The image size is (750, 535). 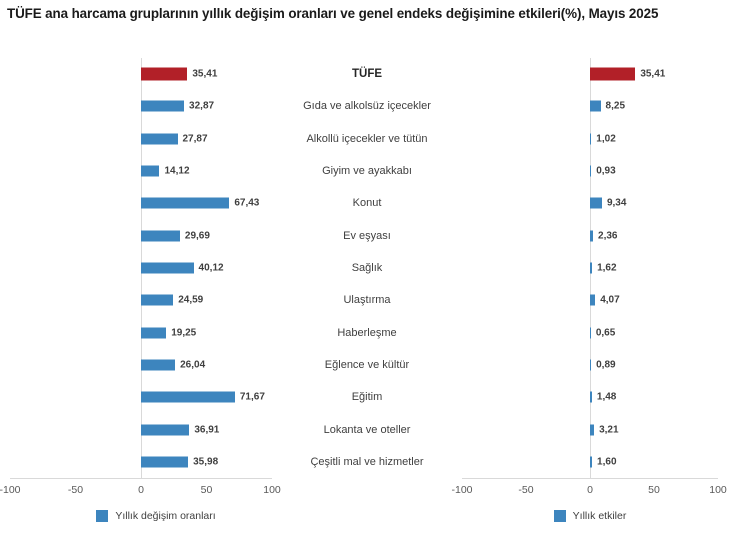 I want to click on bar-row: 4,07, so click(x=590, y=300).